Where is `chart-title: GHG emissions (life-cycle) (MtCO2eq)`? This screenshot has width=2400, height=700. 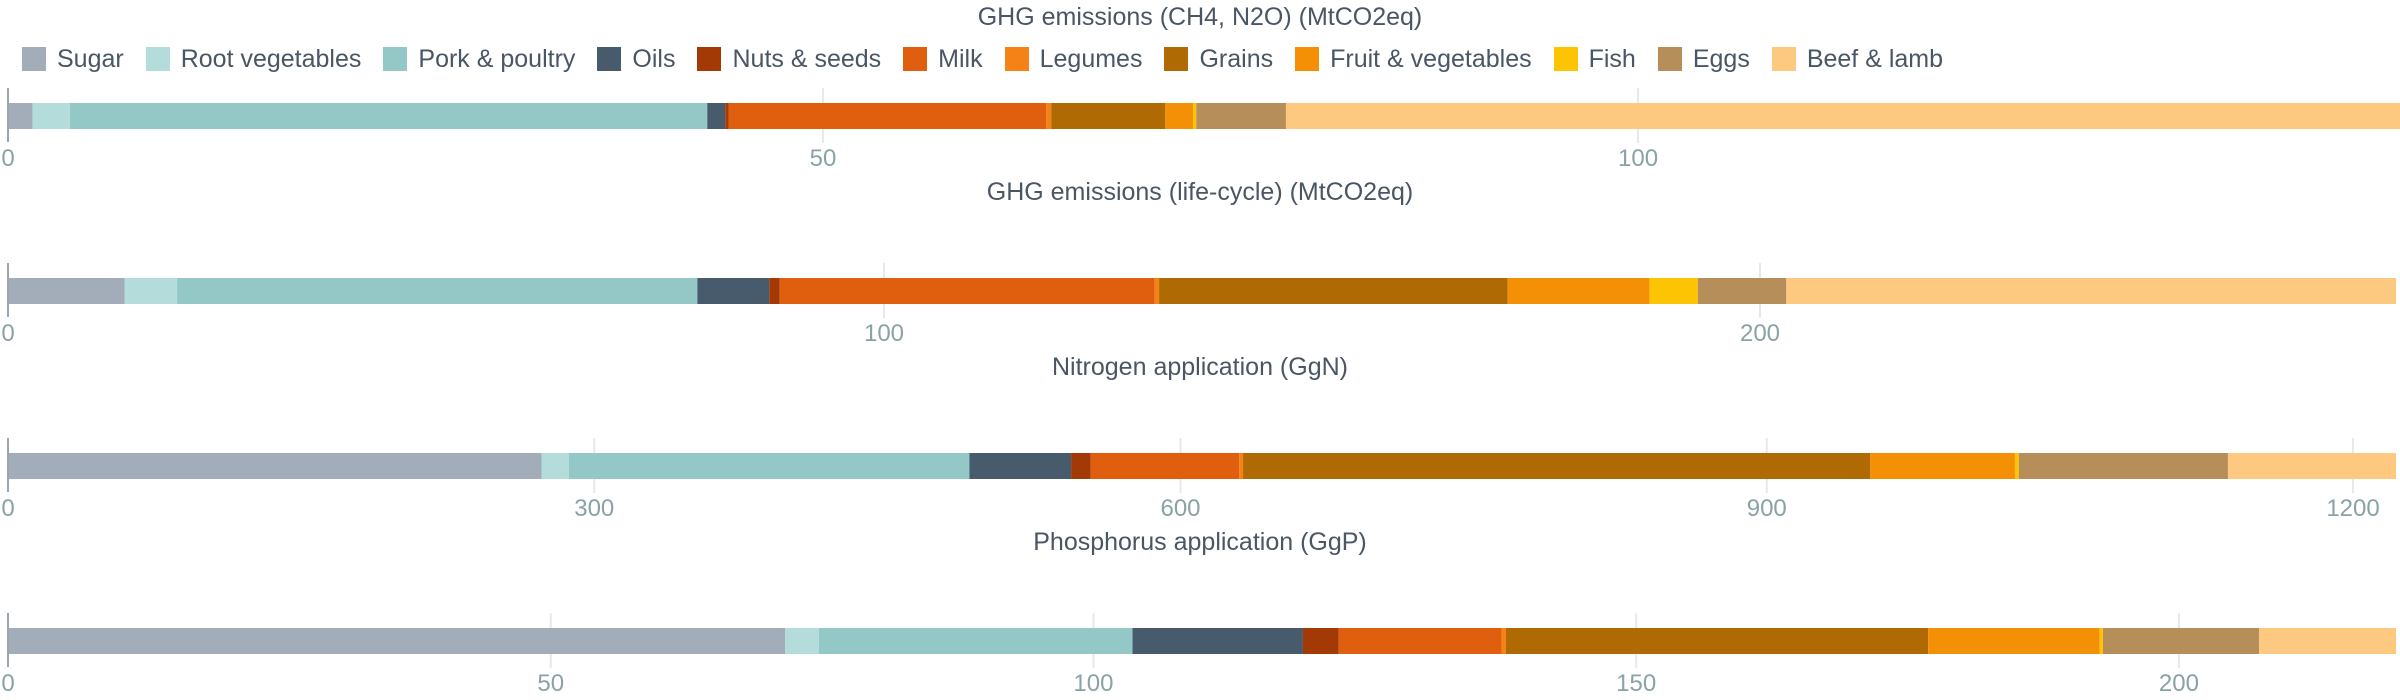 chart-title: GHG emissions (life-cycle) (MtCO2eq) is located at coordinates (1200, 192).